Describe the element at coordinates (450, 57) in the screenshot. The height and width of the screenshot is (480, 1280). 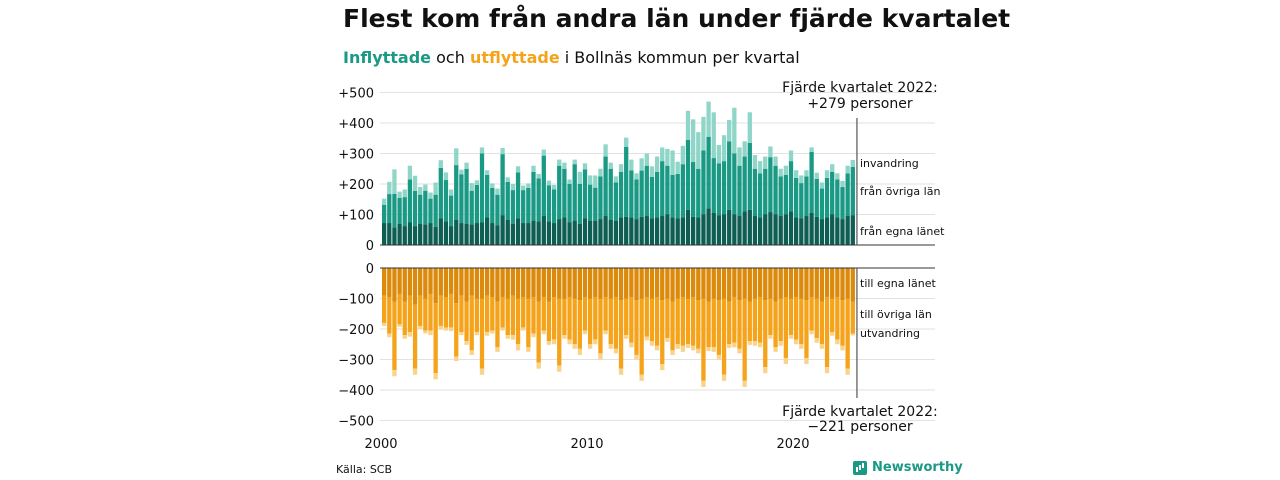
I see `subtitle-joiner: och` at that location.